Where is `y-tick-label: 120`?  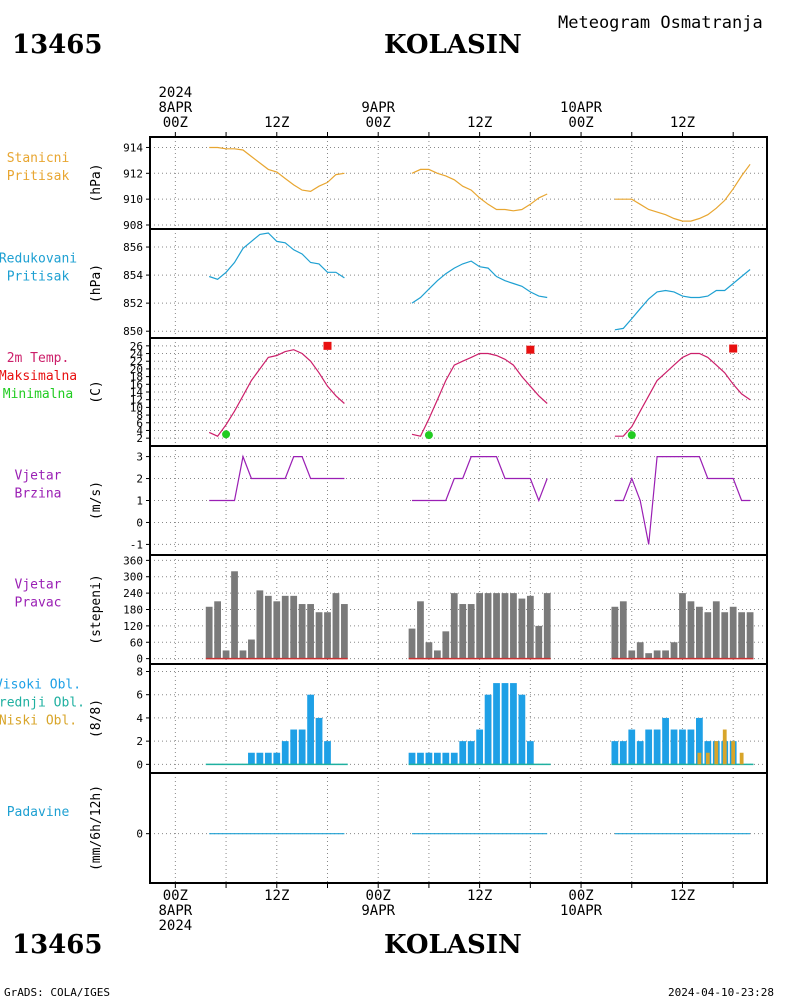
y-tick-label: 120 is located at coordinates (133, 626).